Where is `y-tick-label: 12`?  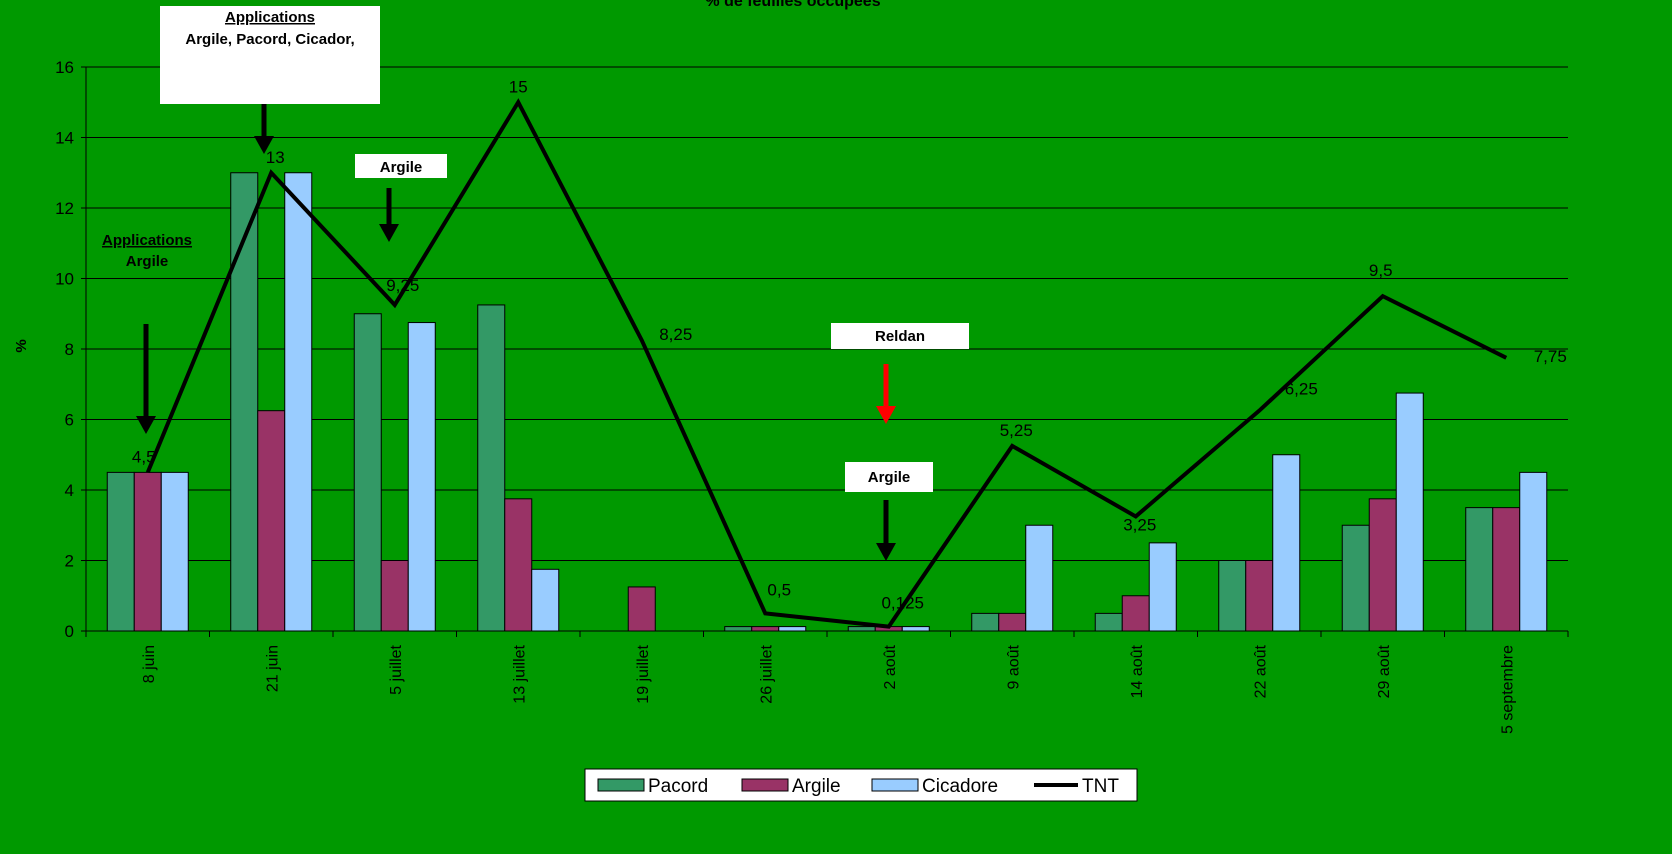
y-tick-label: 12 is located at coordinates (64, 208).